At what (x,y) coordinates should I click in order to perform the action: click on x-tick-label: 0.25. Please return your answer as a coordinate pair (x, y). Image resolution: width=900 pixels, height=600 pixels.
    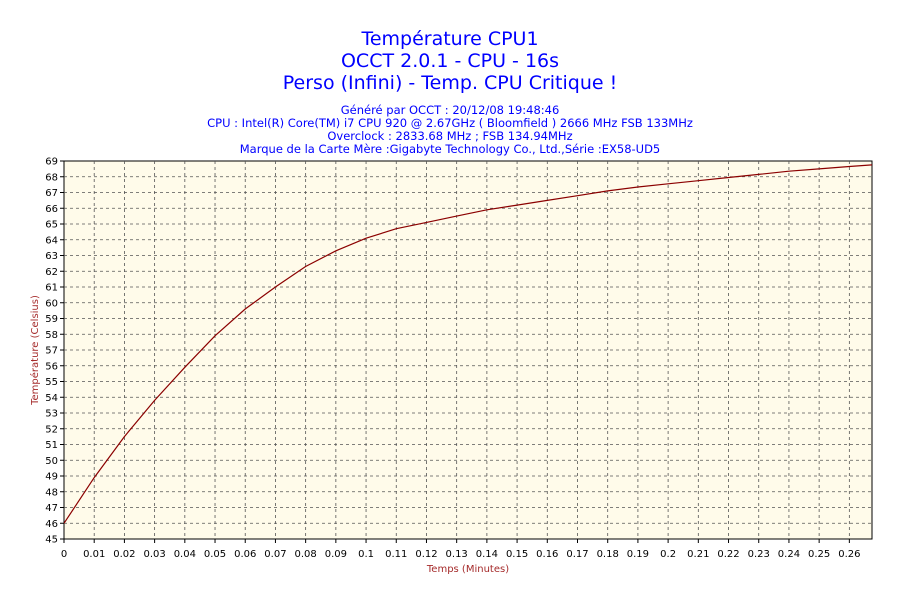
    Looking at the image, I should click on (819, 554).